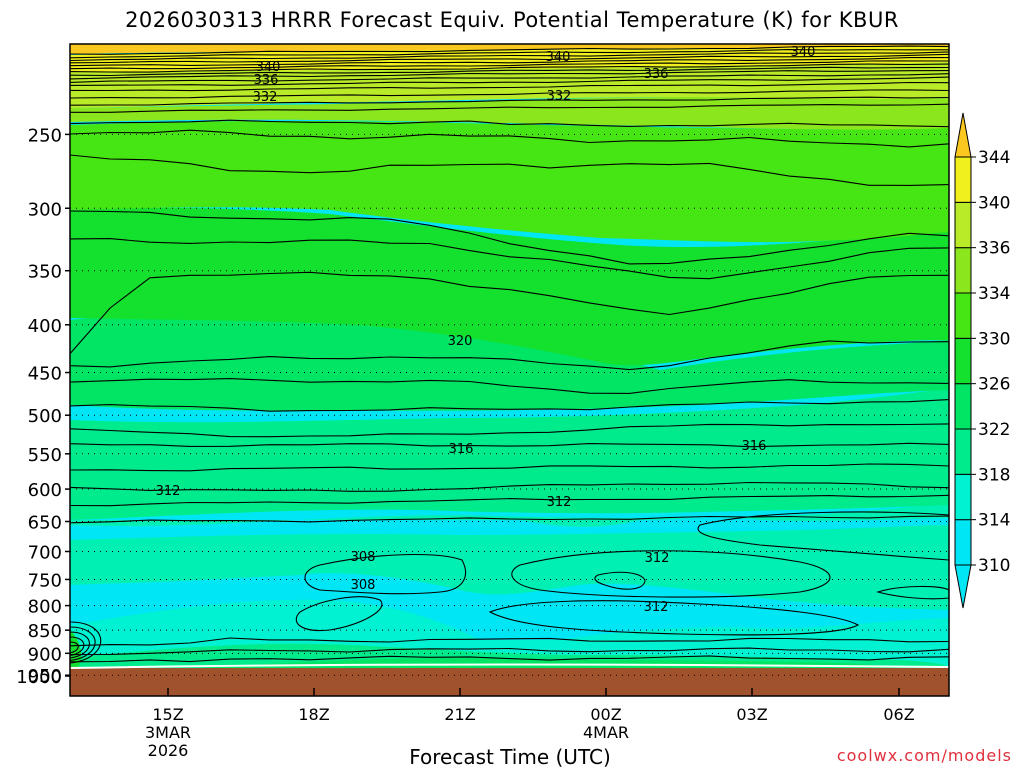 This screenshot has width=1024, height=769. I want to click on y-tick-label-600: 600, so click(45, 490).